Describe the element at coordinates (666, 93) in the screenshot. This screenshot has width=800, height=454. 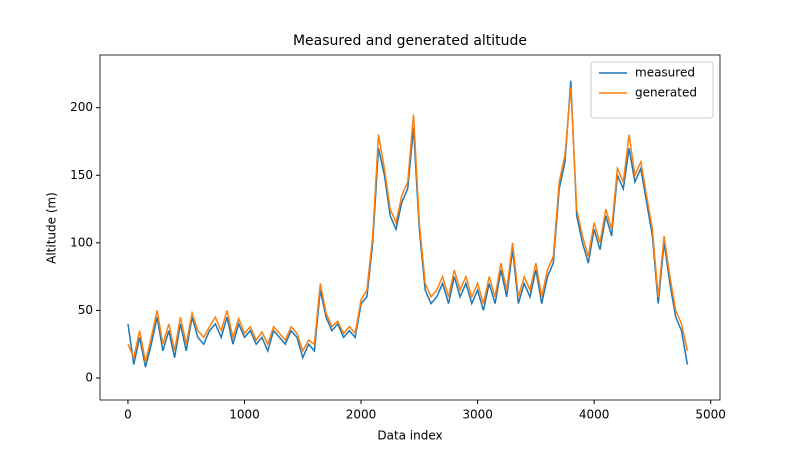
I see `legend-label: generated` at that location.